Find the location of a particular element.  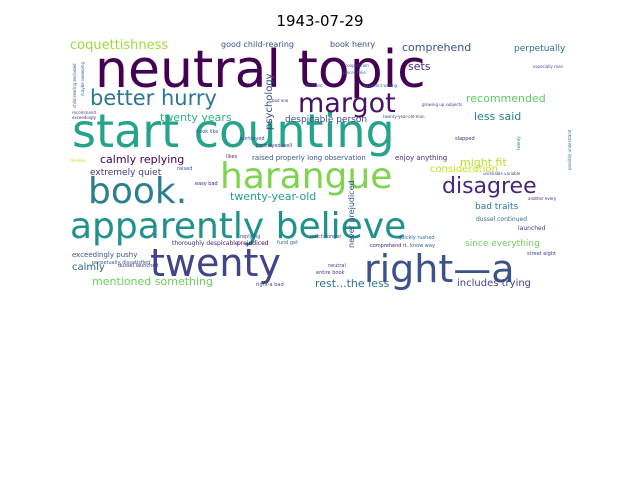

word-35: exceedingly pushy is located at coordinates (104, 255).